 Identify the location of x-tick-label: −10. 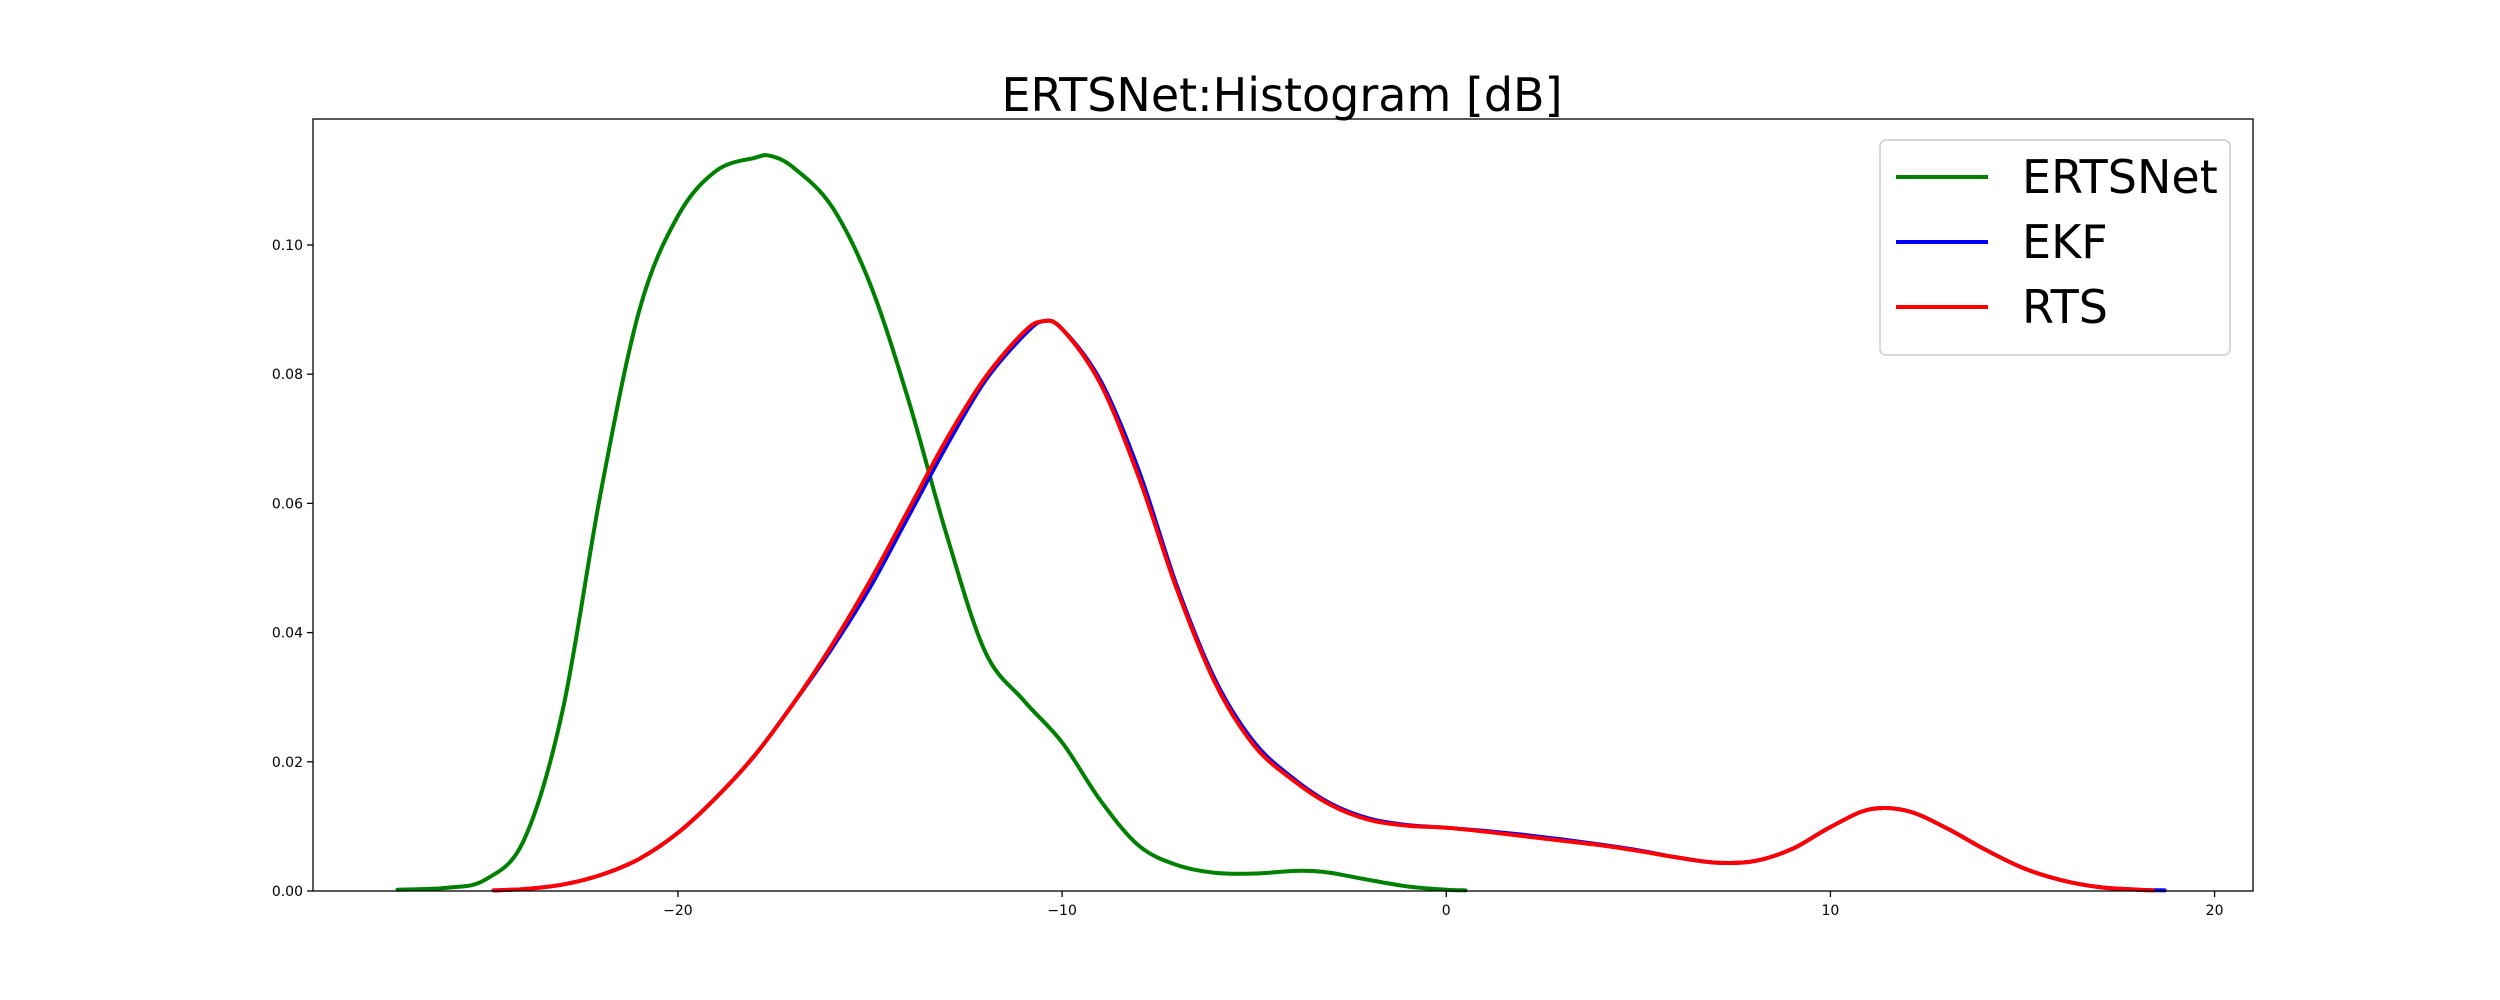
(1062, 911).